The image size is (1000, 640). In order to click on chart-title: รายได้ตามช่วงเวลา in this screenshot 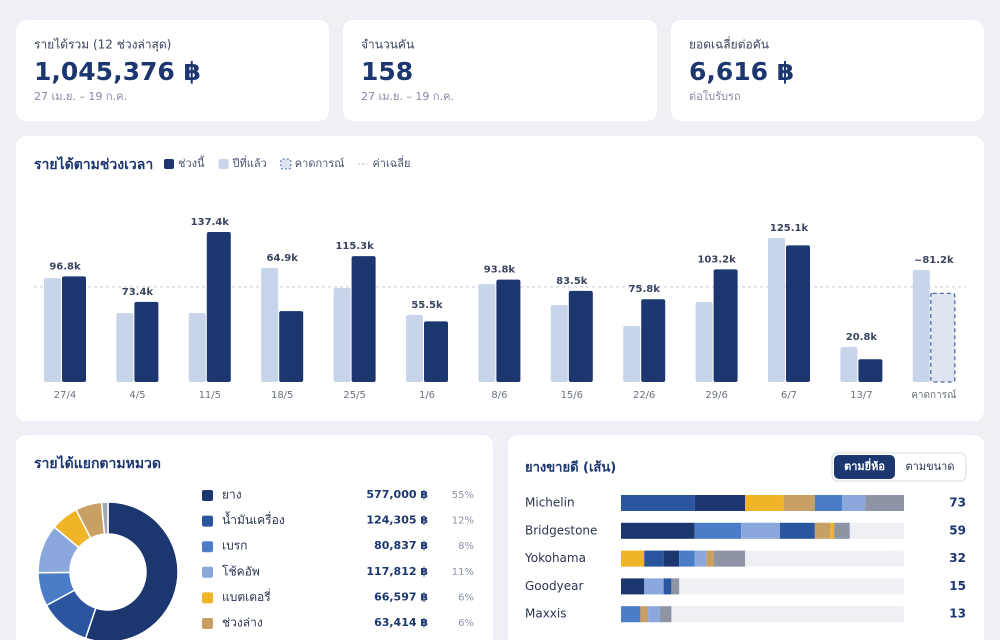, I will do `click(93, 164)`.